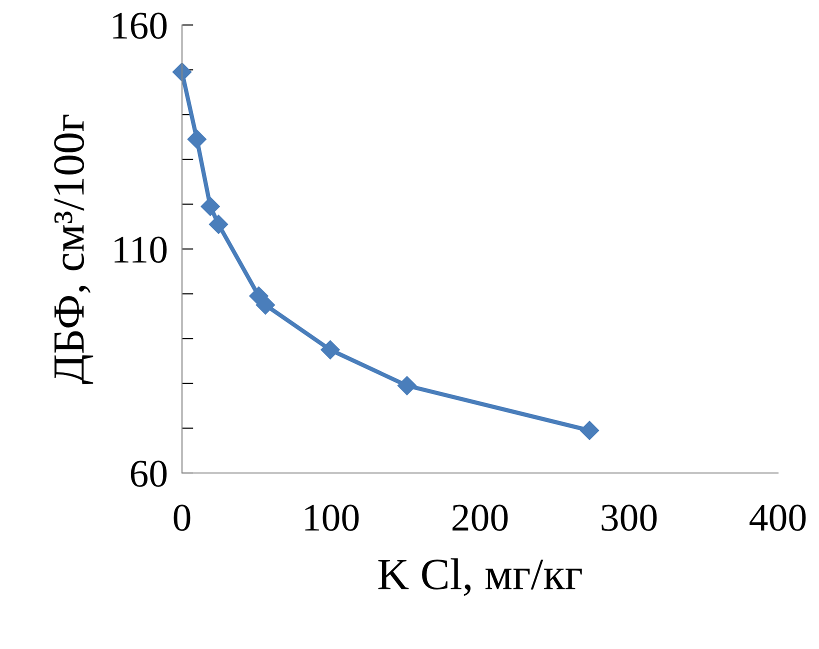 This screenshot has width=819, height=649. What do you see at coordinates (480, 517) in the screenshot?
I see `x-tick-label: 200` at bounding box center [480, 517].